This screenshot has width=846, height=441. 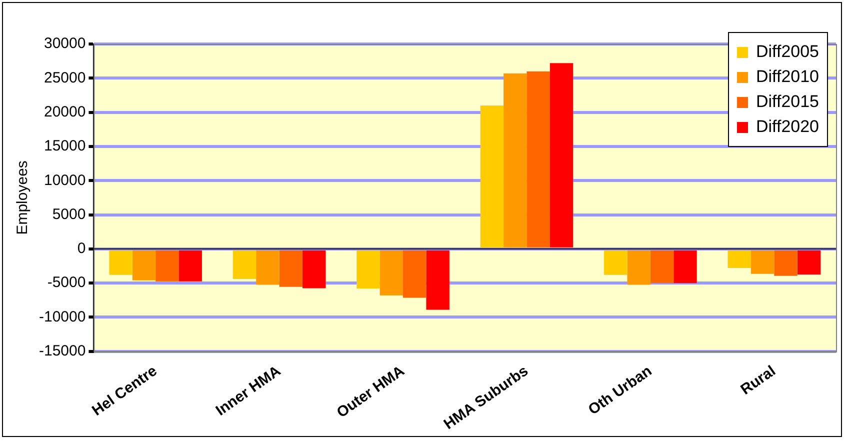 What do you see at coordinates (62, 317) in the screenshot?
I see `y-tick-label: -10000` at bounding box center [62, 317].